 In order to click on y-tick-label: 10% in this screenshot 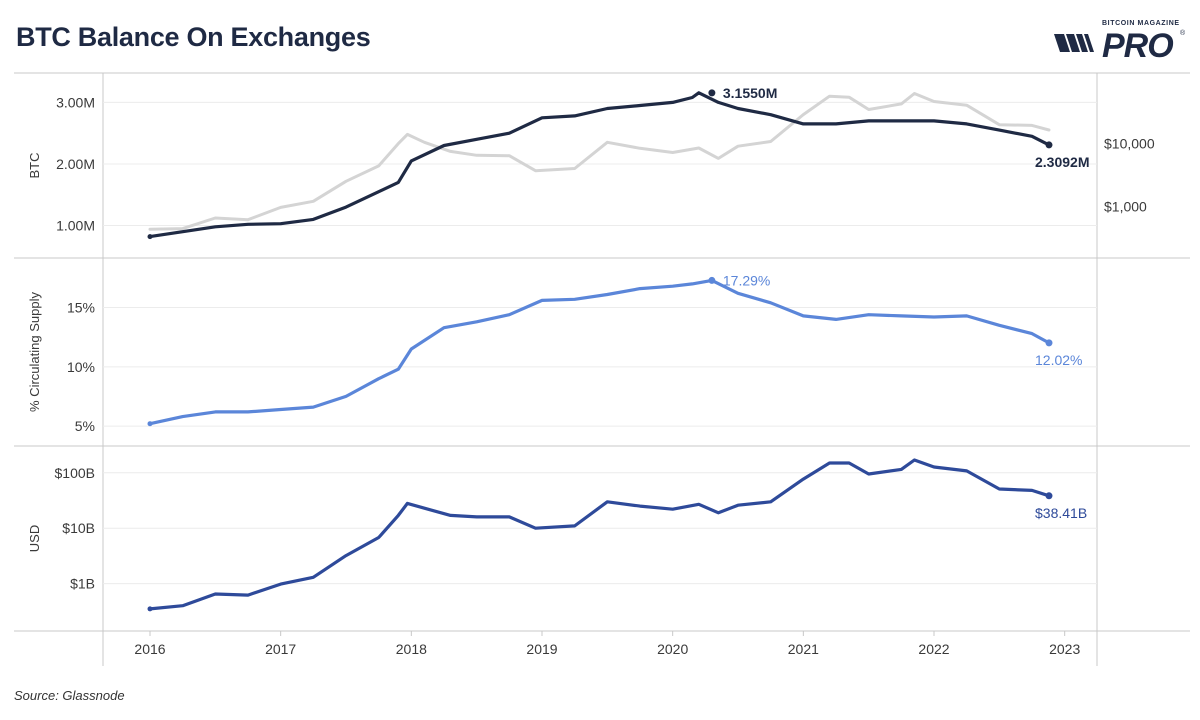, I will do `click(81, 367)`.